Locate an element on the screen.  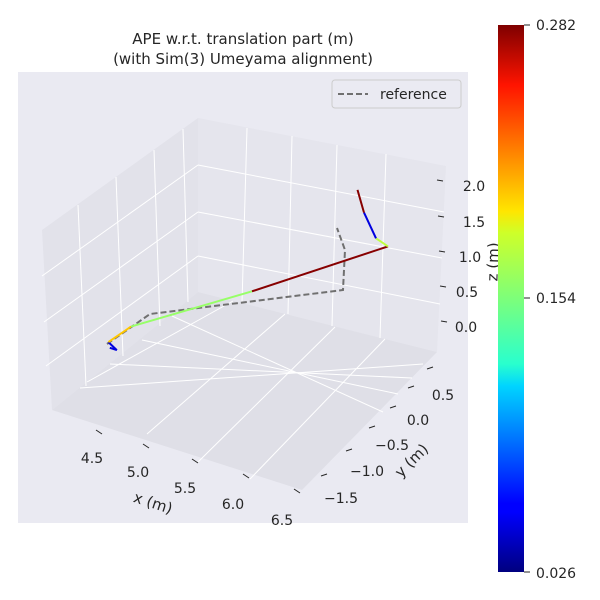
y-tick-label: −1.5 is located at coordinates (341, 499).